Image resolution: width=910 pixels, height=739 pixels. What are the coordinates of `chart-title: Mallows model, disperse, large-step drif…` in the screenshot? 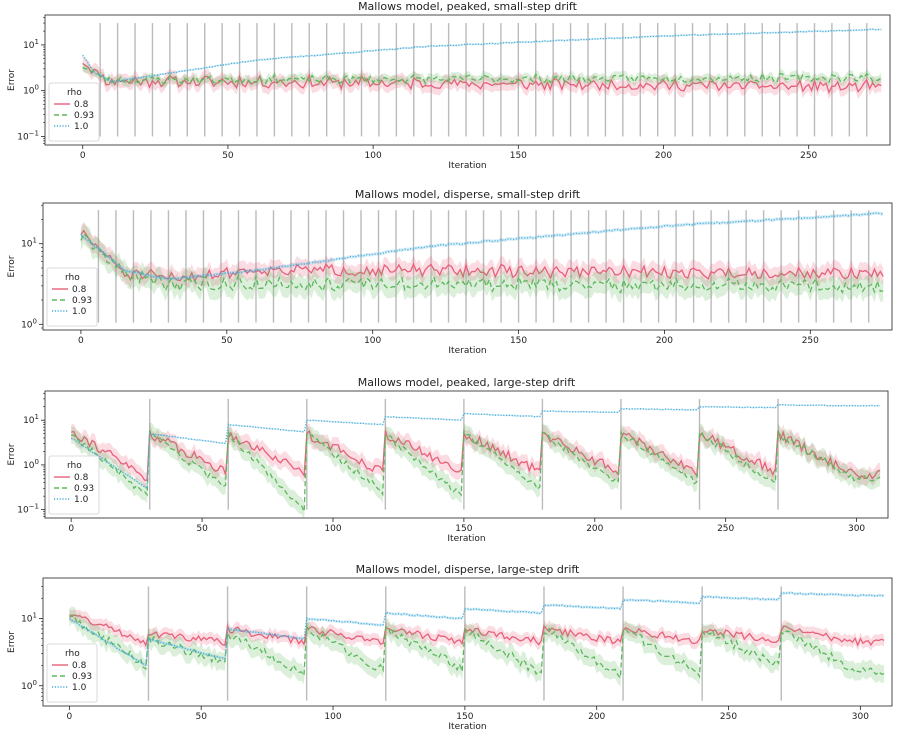 It's located at (468, 569).